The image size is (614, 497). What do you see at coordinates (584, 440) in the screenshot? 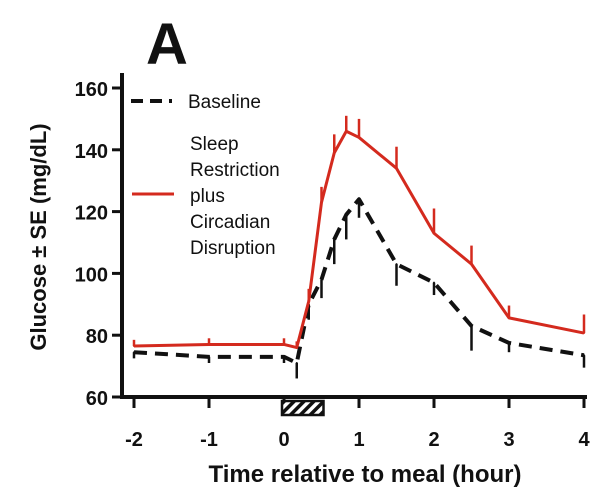
I see `x-tick-label: 4` at bounding box center [584, 440].